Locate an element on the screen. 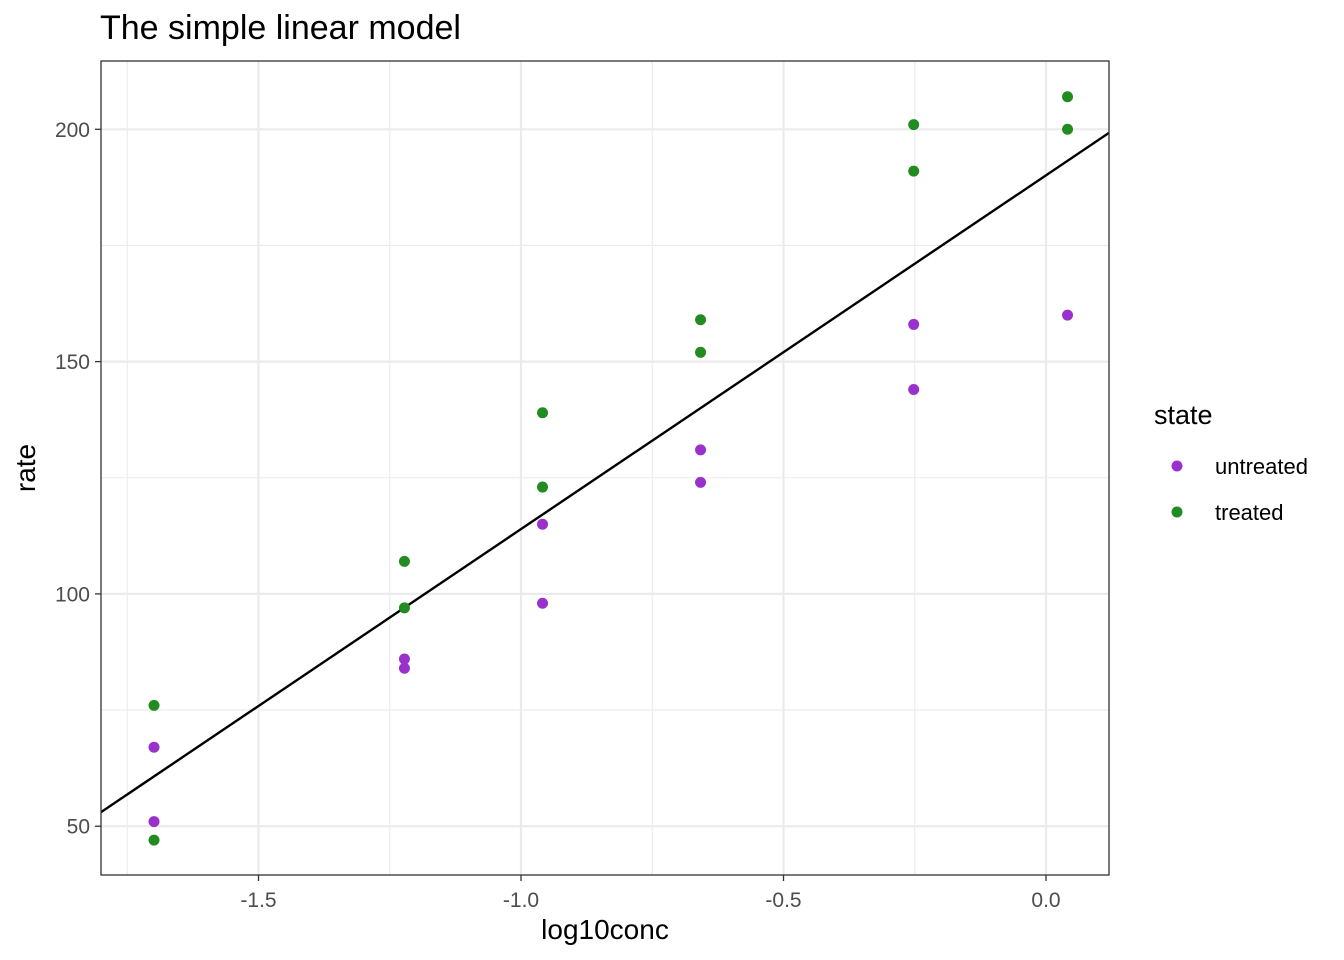 Image resolution: width=1344 pixels, height=960 pixels. x-axis-ticks: -1.5 -1.0 -0.5 0.0 is located at coordinates (650, 893).